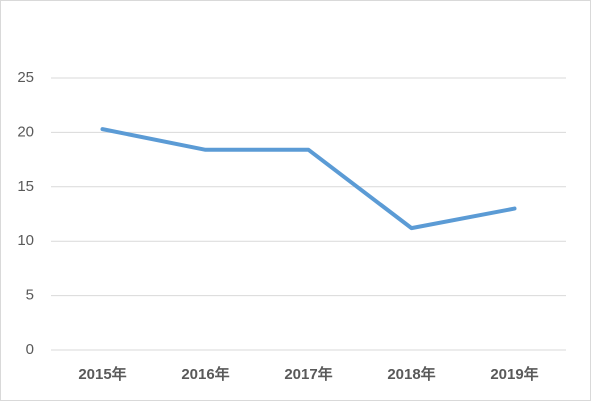 The width and height of the screenshot is (591, 401). Describe the element at coordinates (308, 374) in the screenshot. I see `x-tick-label: 2017年` at that location.